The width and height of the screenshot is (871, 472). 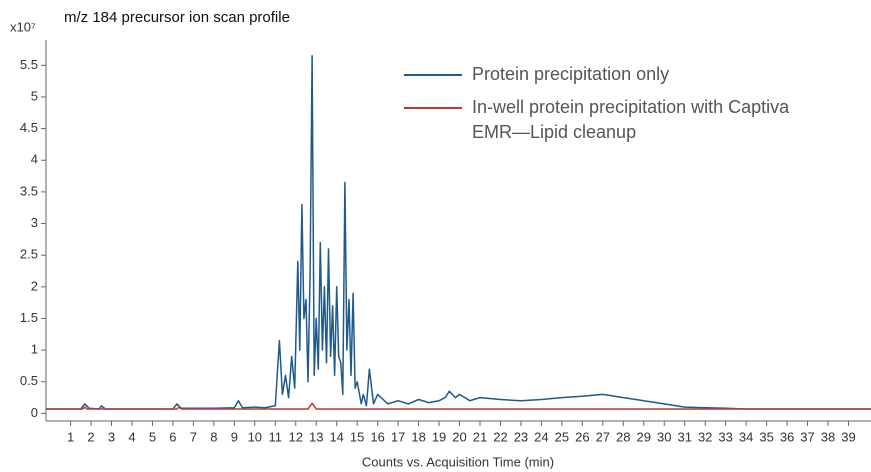 I want to click on x-tick-label: 17, so click(x=398, y=436).